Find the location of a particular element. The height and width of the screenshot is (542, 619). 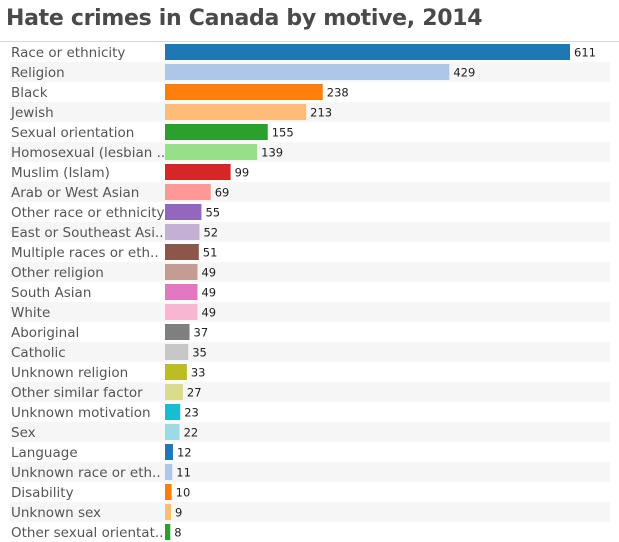

category-label: Aboriginal is located at coordinates (45, 333).